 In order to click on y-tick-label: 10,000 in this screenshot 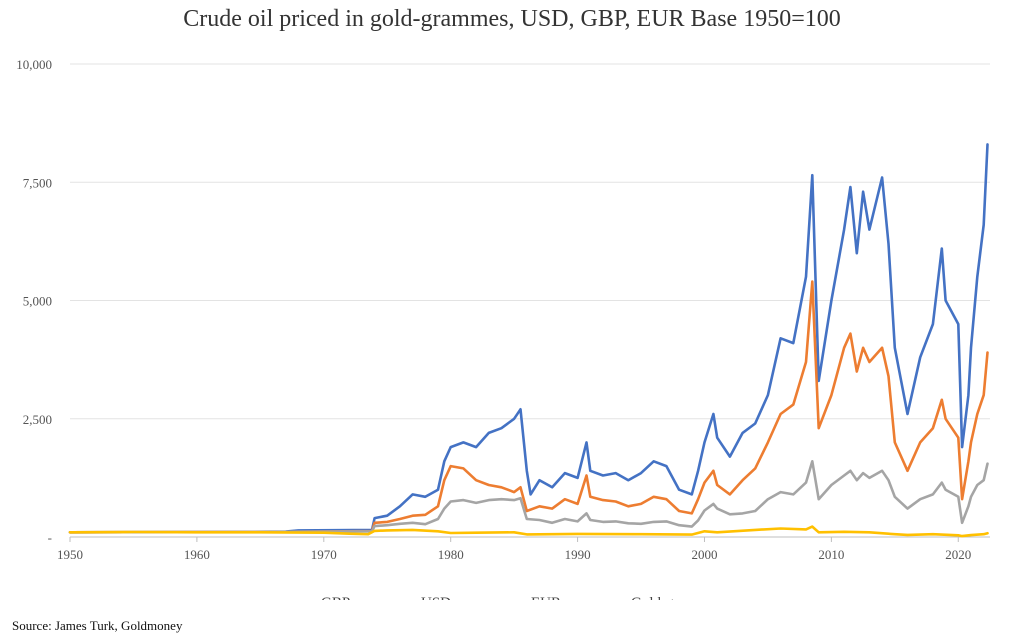, I will do `click(34, 64)`.